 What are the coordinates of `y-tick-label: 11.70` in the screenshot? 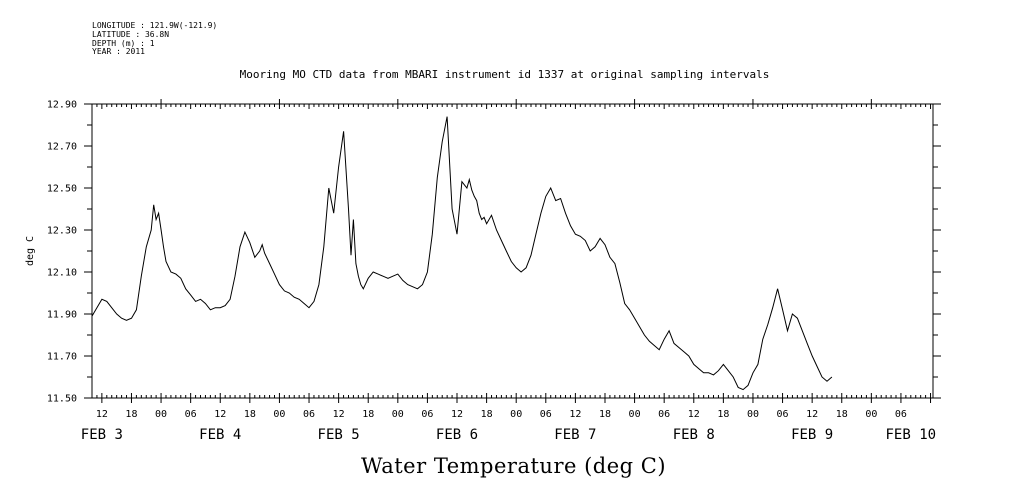 It's located at (62, 357).